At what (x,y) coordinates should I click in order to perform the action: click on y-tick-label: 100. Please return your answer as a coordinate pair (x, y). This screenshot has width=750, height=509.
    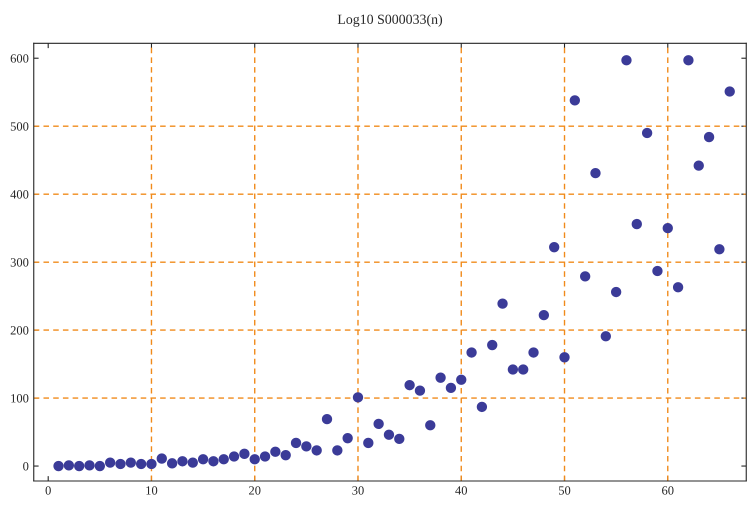
    Looking at the image, I should click on (19, 398).